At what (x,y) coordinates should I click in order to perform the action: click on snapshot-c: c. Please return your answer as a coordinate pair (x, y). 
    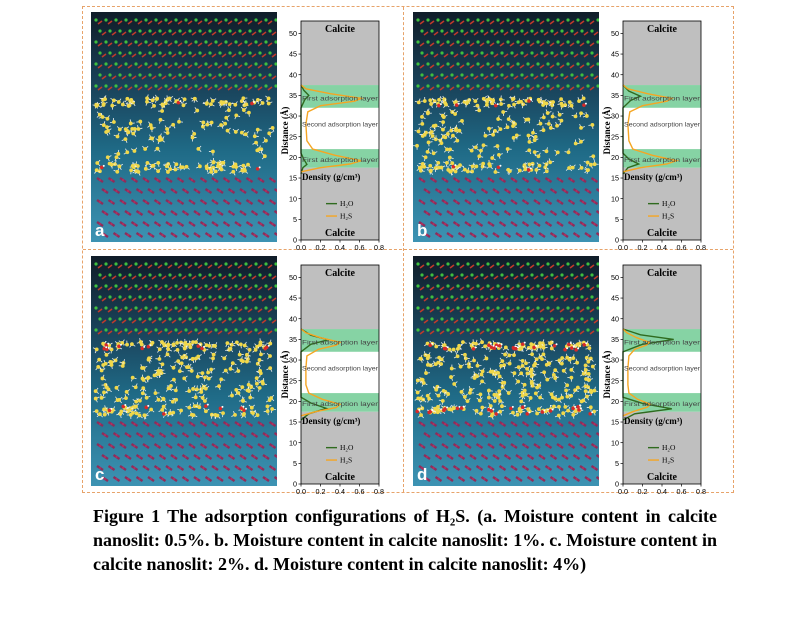
    Looking at the image, I should click on (184, 371).